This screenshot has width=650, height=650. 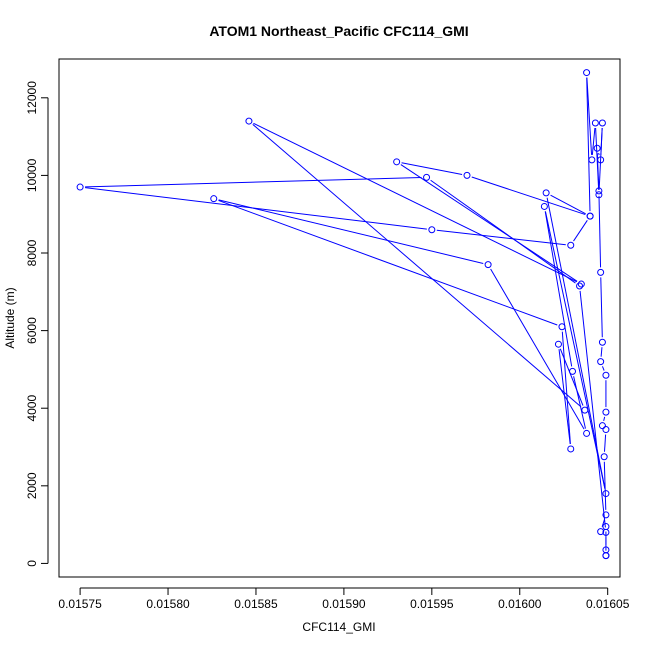 I want to click on y-tick-label: 12000, so click(x=32, y=98).